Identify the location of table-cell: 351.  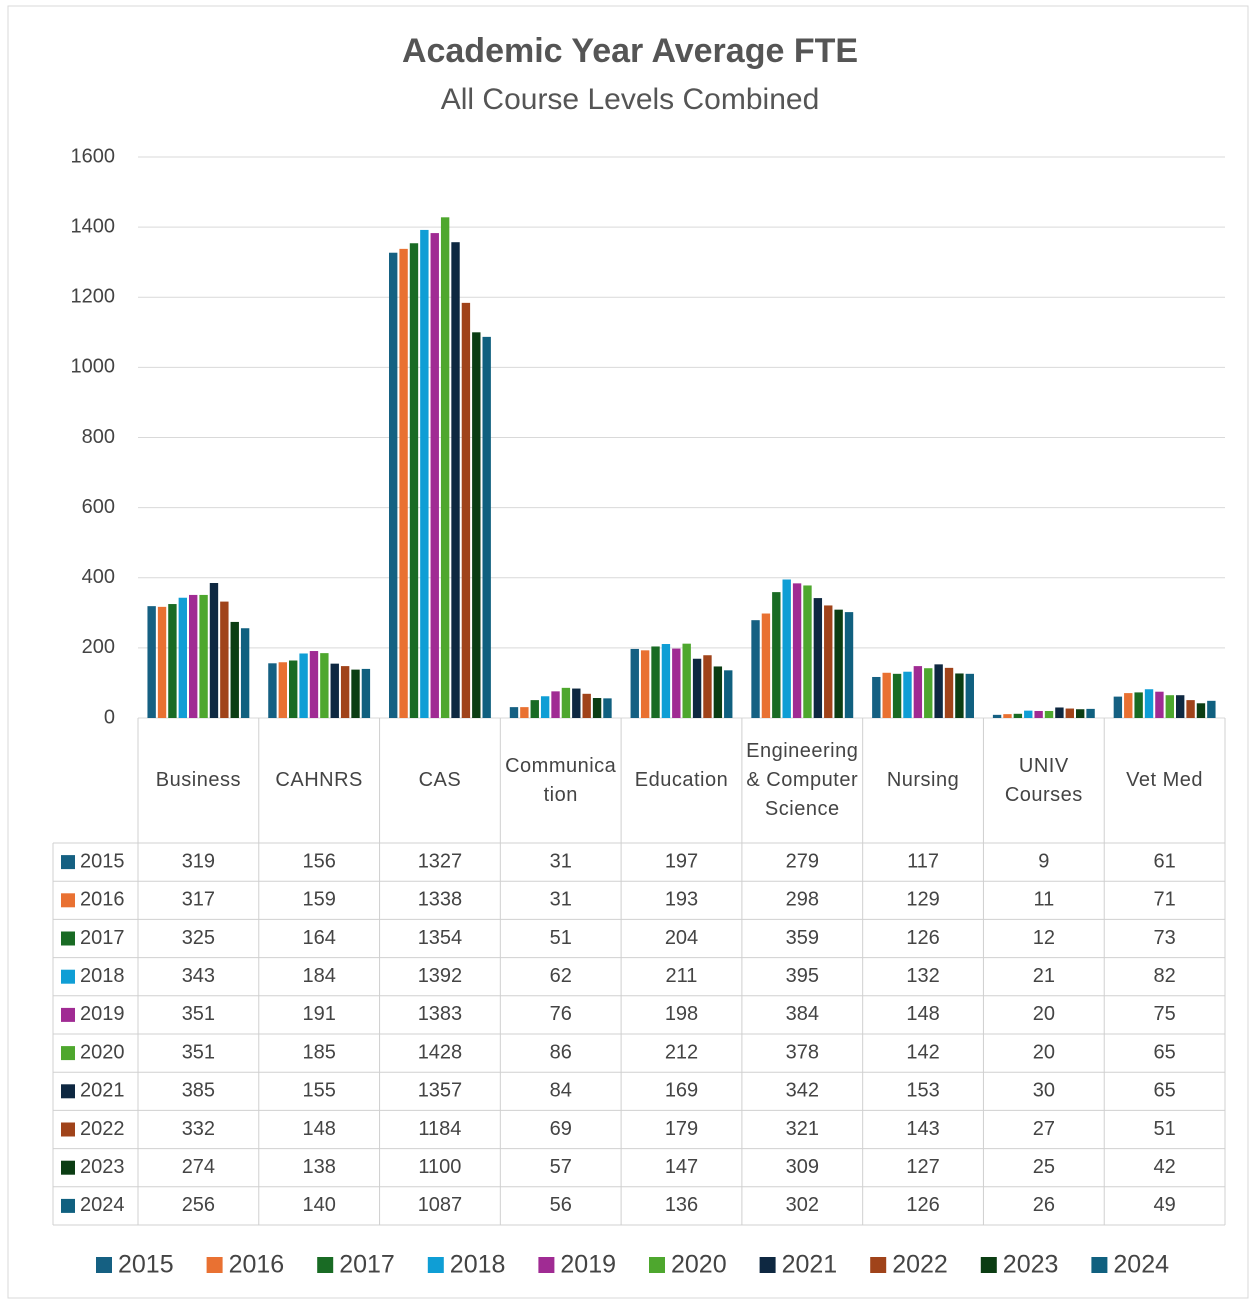
(198, 1014).